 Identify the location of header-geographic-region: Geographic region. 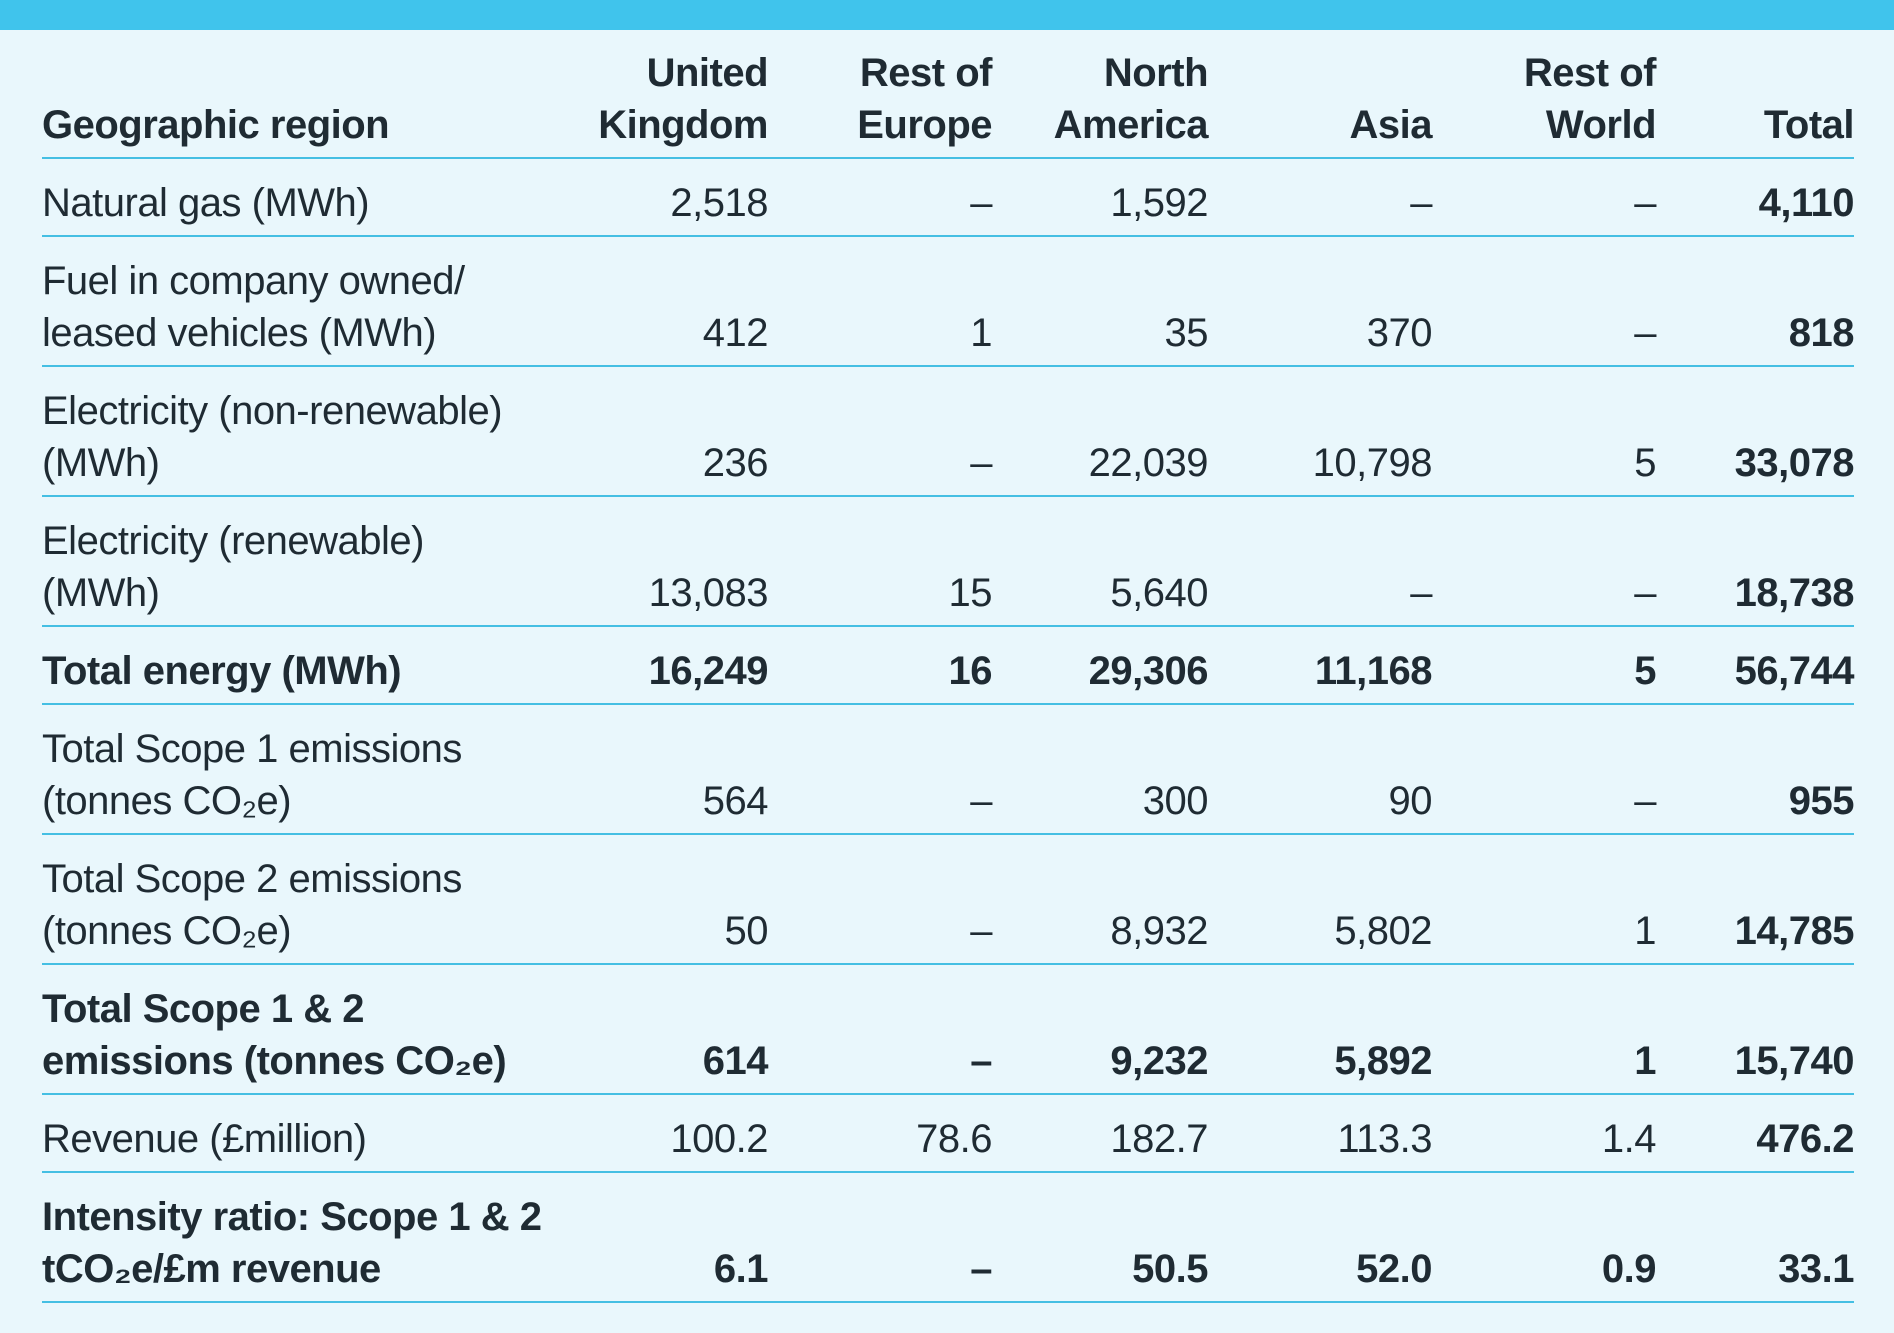
(302, 94).